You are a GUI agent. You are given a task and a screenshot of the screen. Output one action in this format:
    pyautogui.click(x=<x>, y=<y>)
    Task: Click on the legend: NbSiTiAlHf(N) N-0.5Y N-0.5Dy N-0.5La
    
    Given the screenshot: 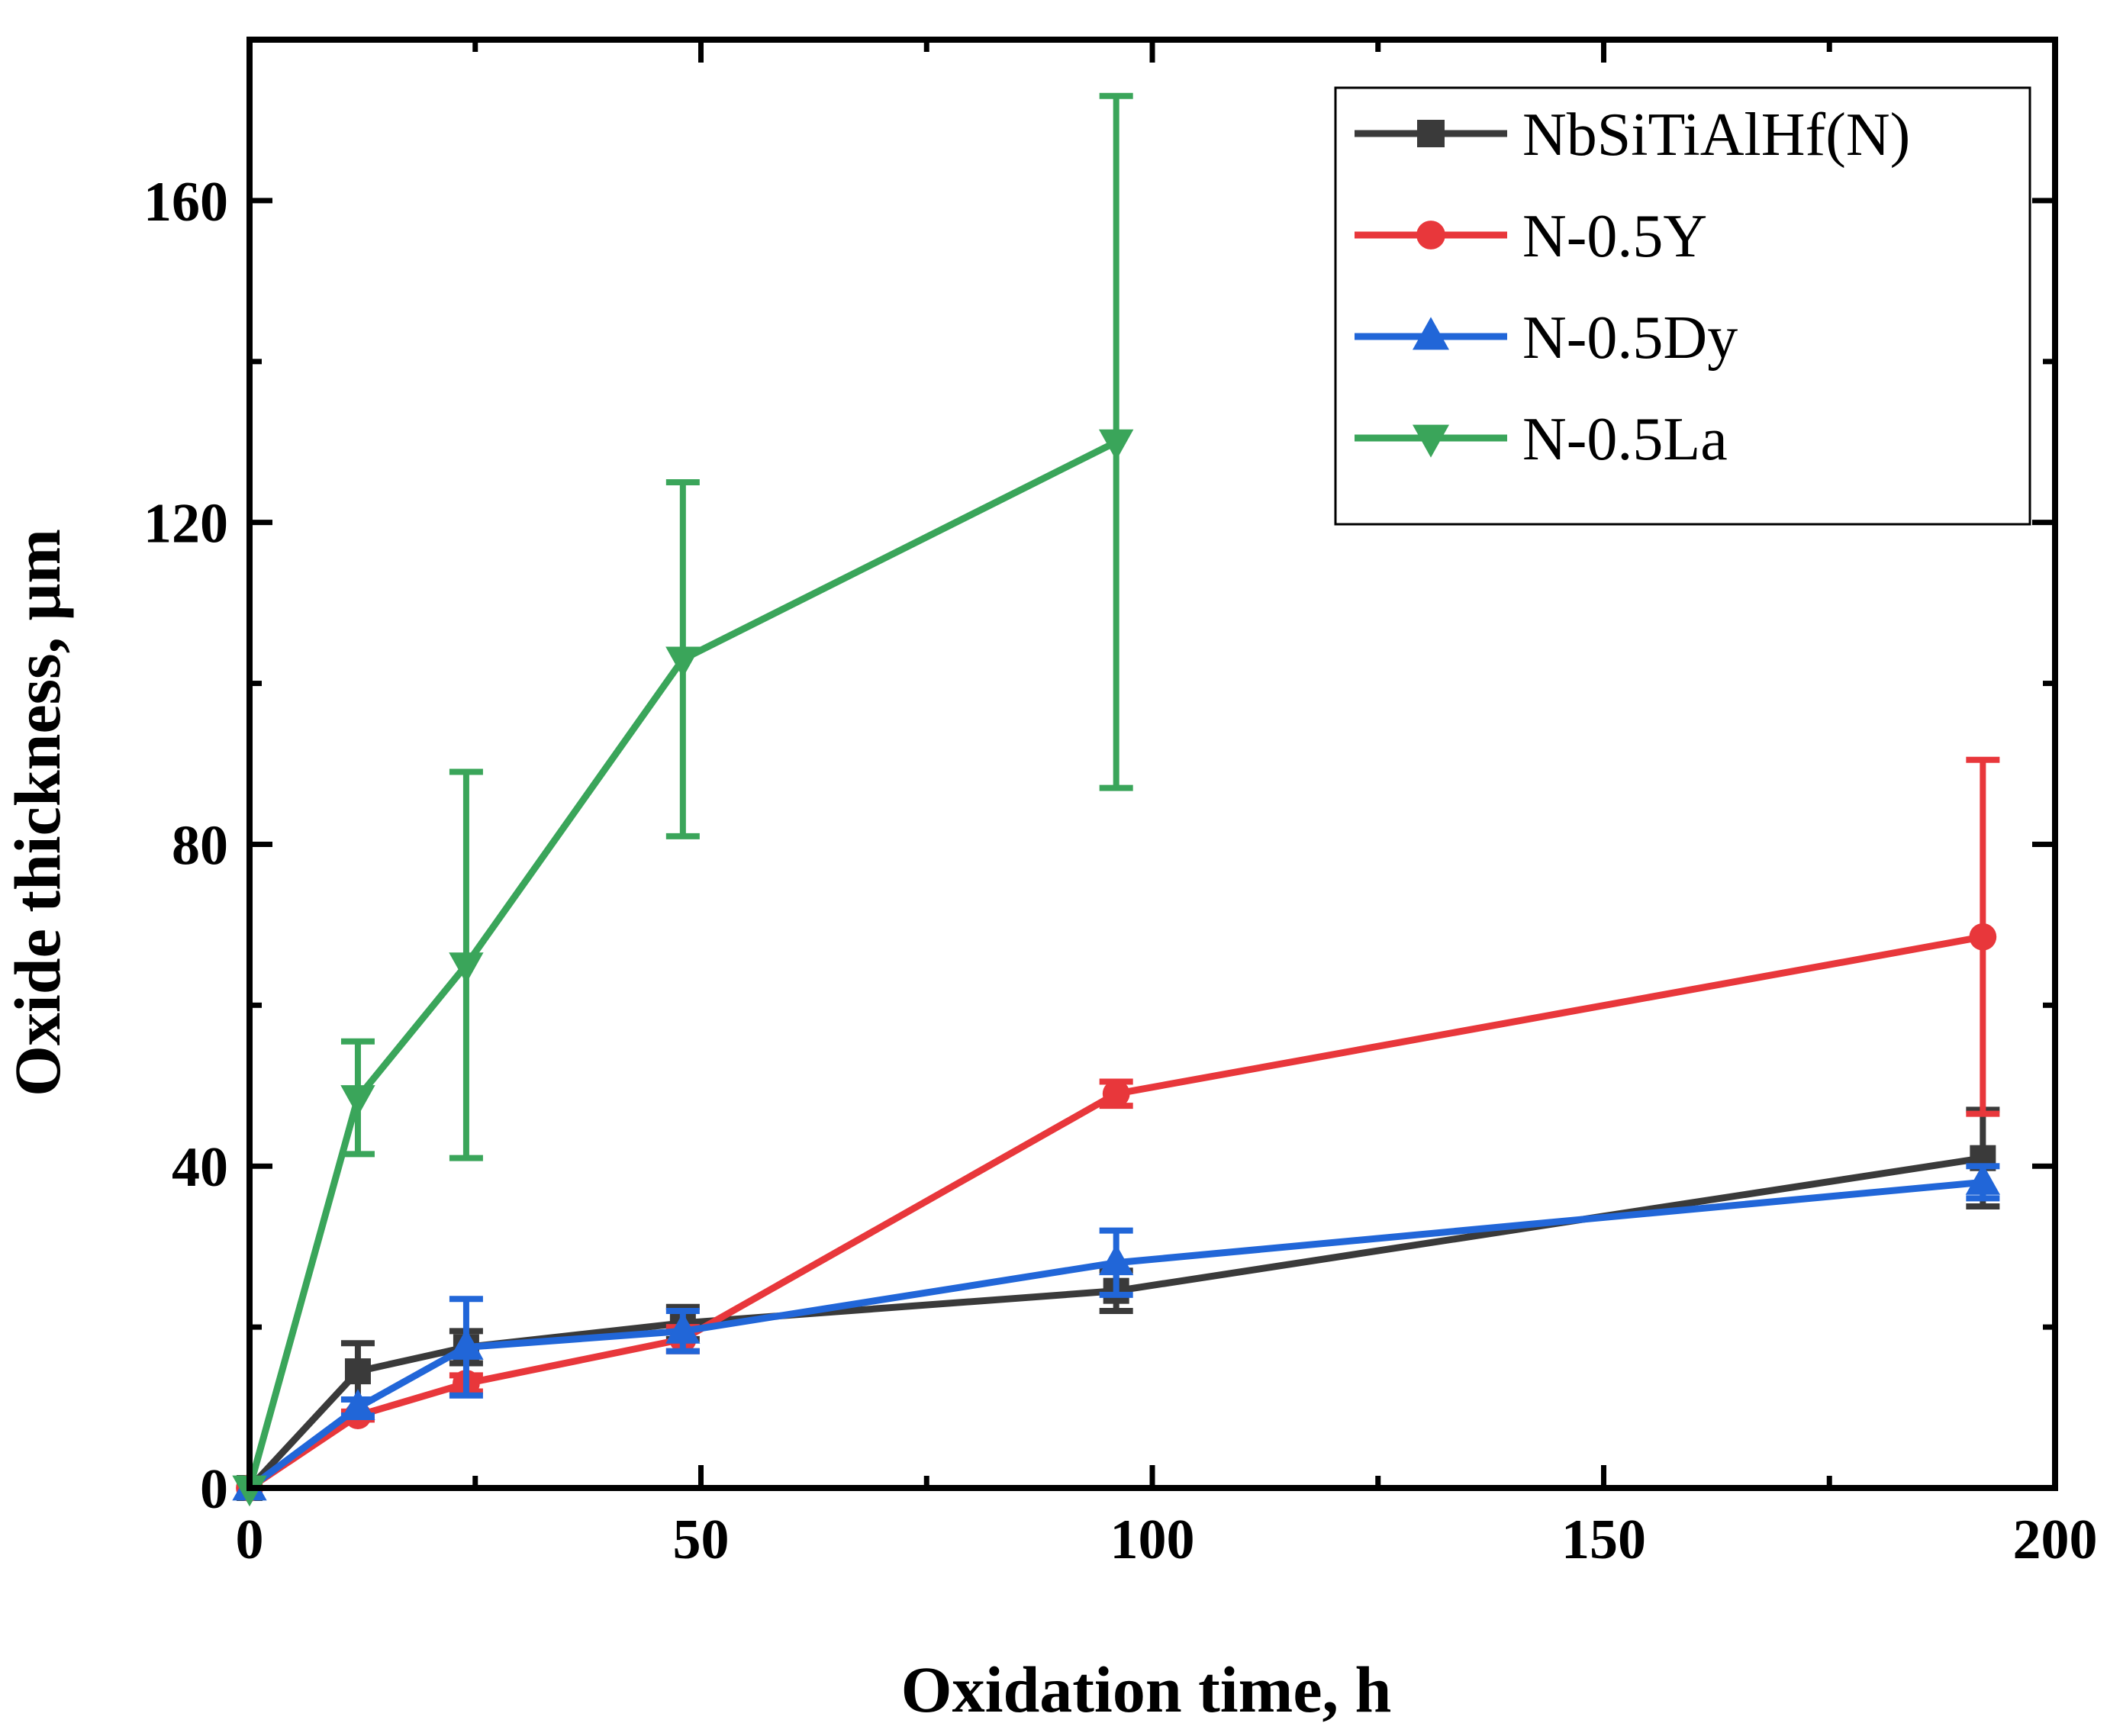 What is the action you would take?
    pyautogui.click(x=1682, y=306)
    